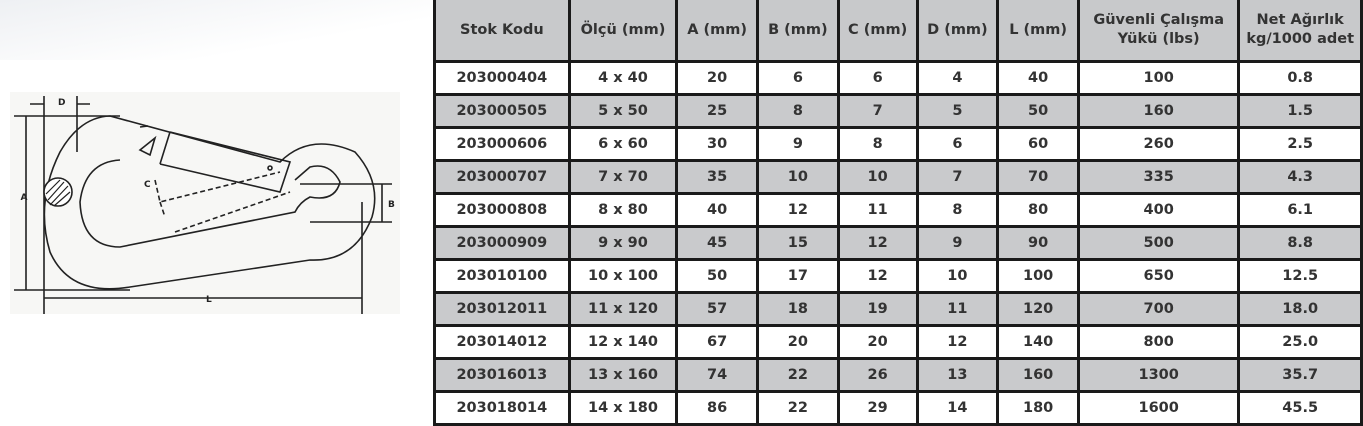 This screenshot has height=426, width=1363. Describe the element at coordinates (502, 111) in the screenshot. I see `cell-stock-code: 203000505` at that location.